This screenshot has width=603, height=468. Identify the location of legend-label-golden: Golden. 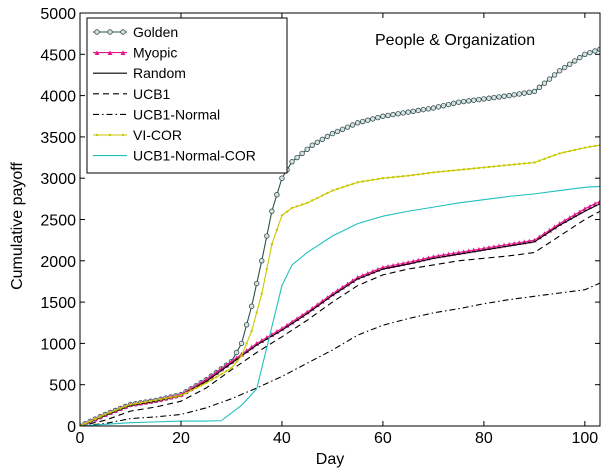
(155, 32).